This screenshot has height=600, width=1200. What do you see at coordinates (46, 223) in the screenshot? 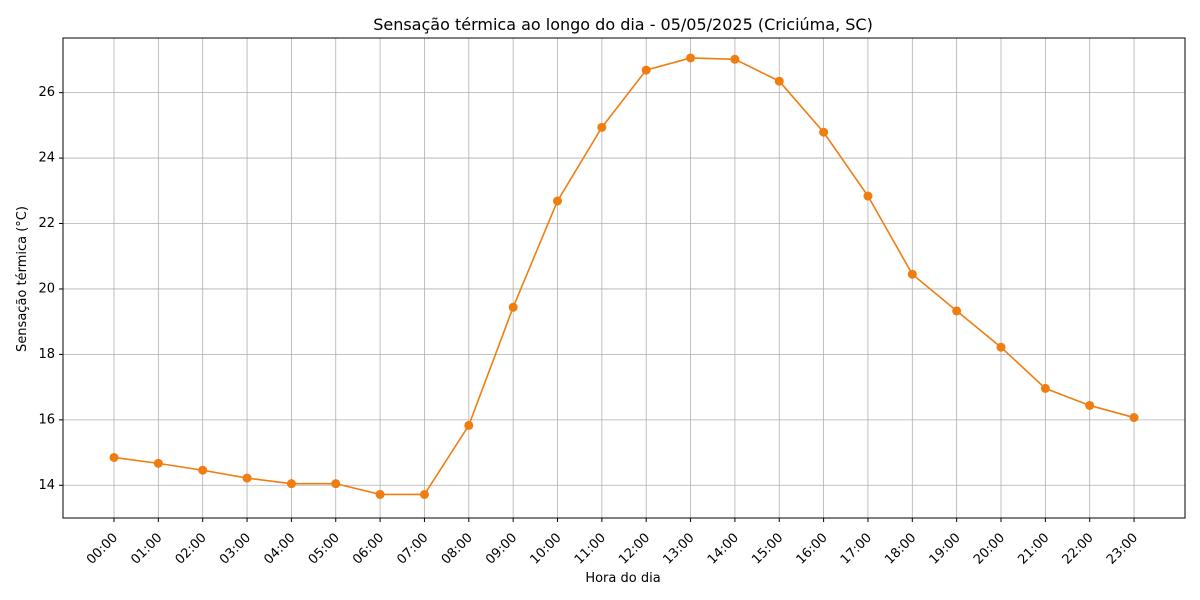
I see `y-tick-label: 22` at bounding box center [46, 223].